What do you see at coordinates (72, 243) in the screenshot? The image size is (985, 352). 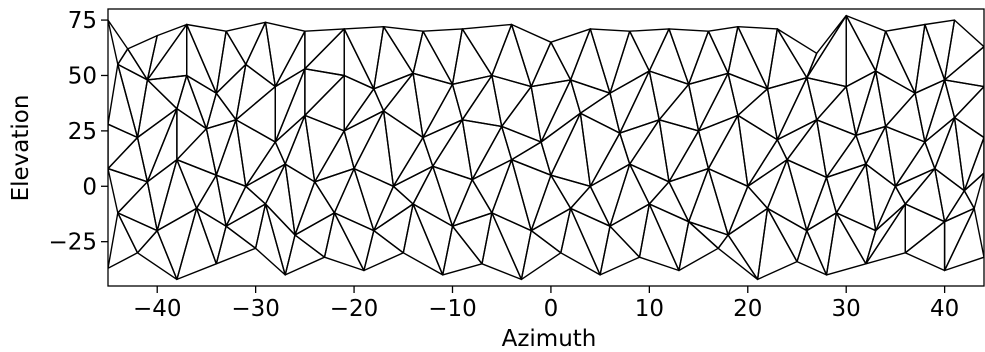 I see `y-tick-label: −25` at bounding box center [72, 243].